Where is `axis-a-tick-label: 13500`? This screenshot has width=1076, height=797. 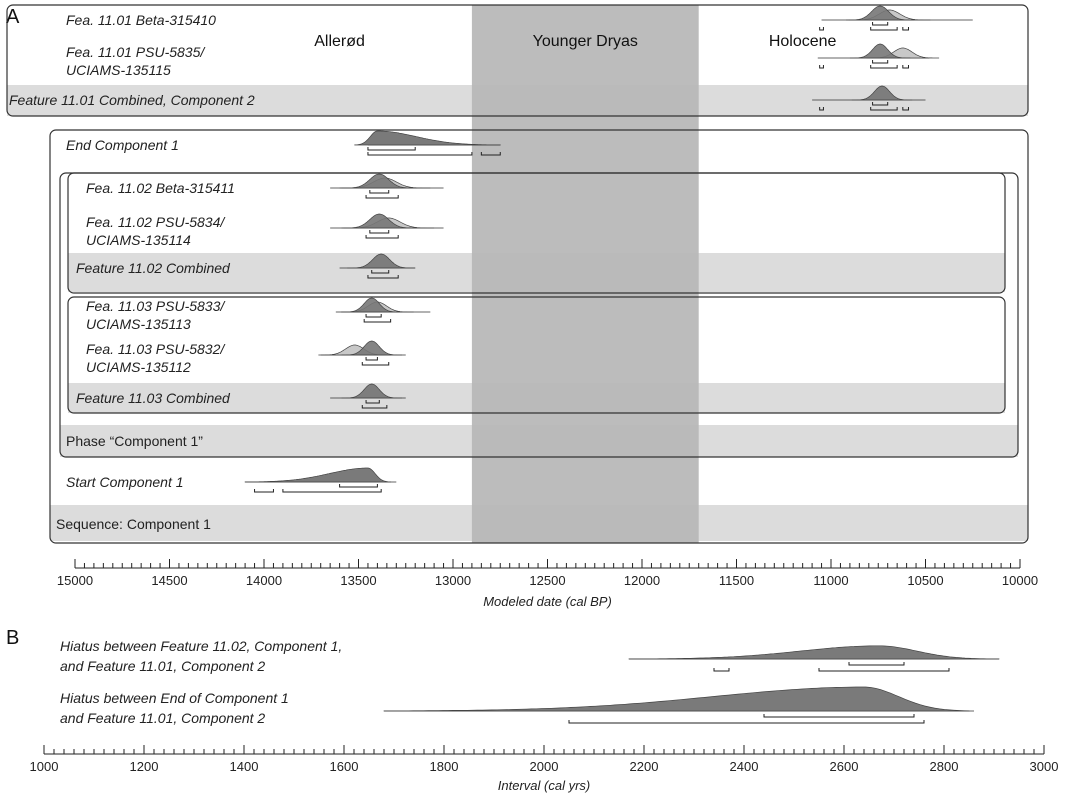 axis-a-tick-label: 13500 is located at coordinates (358, 580).